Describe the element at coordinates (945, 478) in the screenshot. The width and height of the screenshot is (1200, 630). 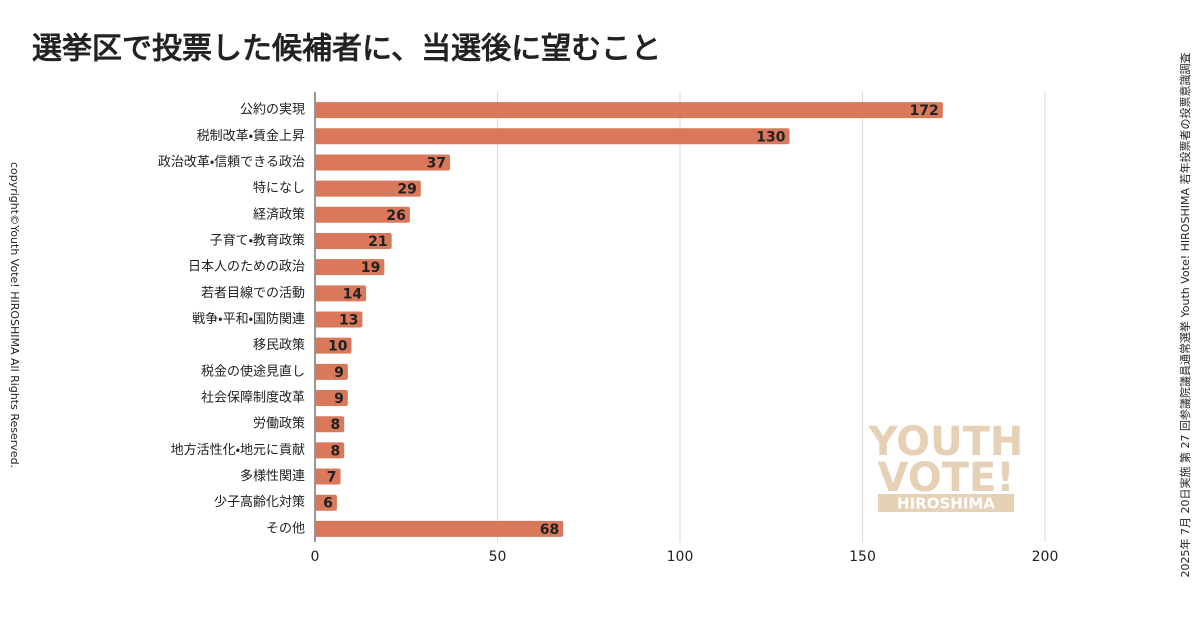
I see `logo-line: VOTE!` at that location.